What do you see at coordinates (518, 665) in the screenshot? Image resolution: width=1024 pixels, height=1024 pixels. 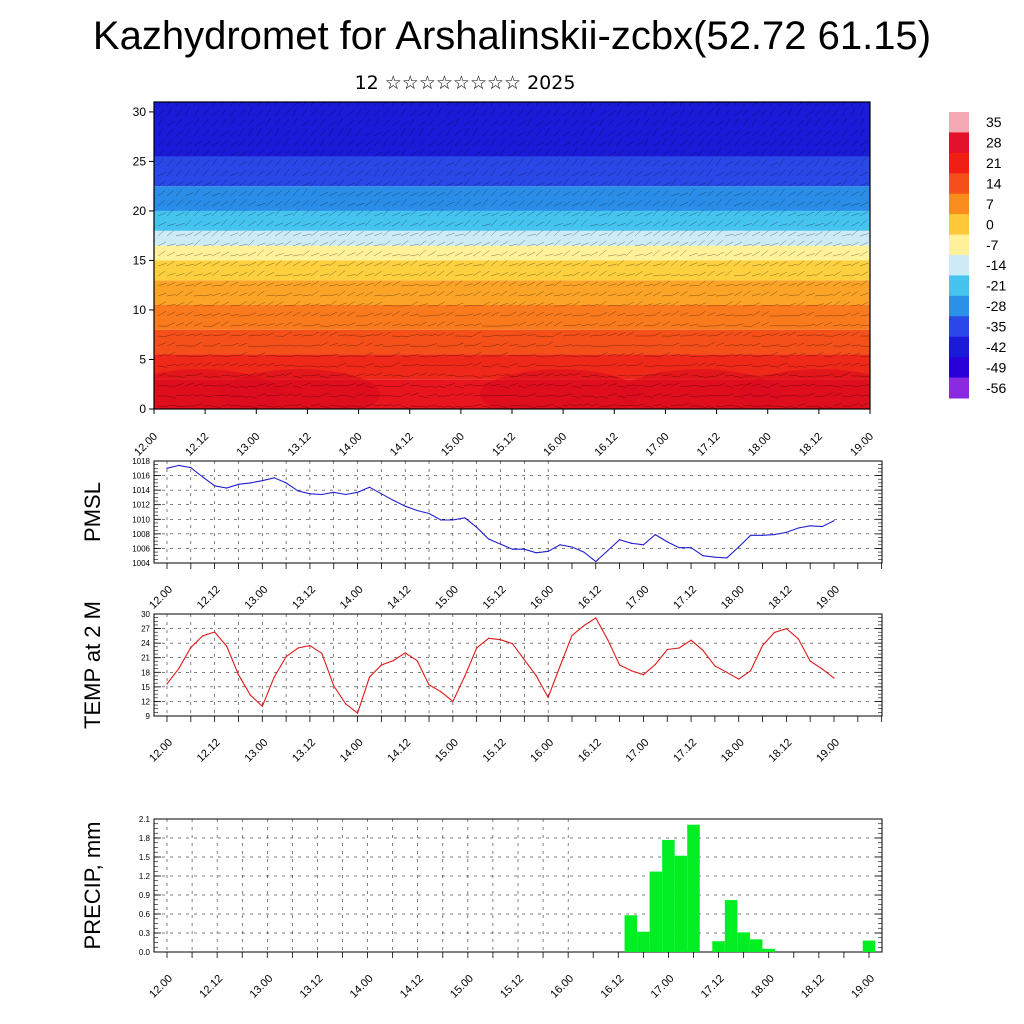 I see `temp-at-2-m-frame` at bounding box center [518, 665].